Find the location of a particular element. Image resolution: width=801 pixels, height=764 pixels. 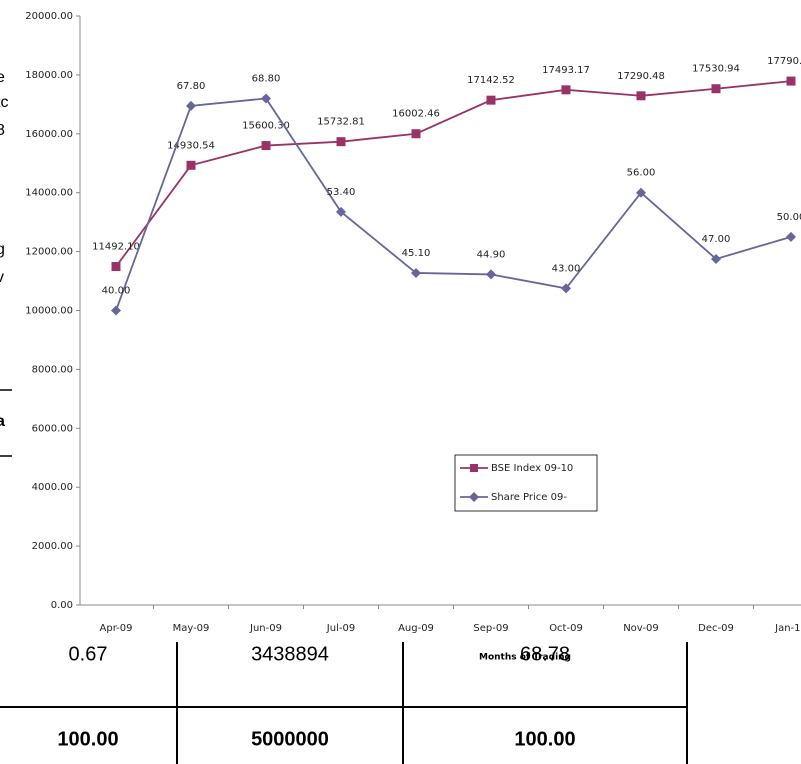

doc-fragment: v is located at coordinates (2, 277).